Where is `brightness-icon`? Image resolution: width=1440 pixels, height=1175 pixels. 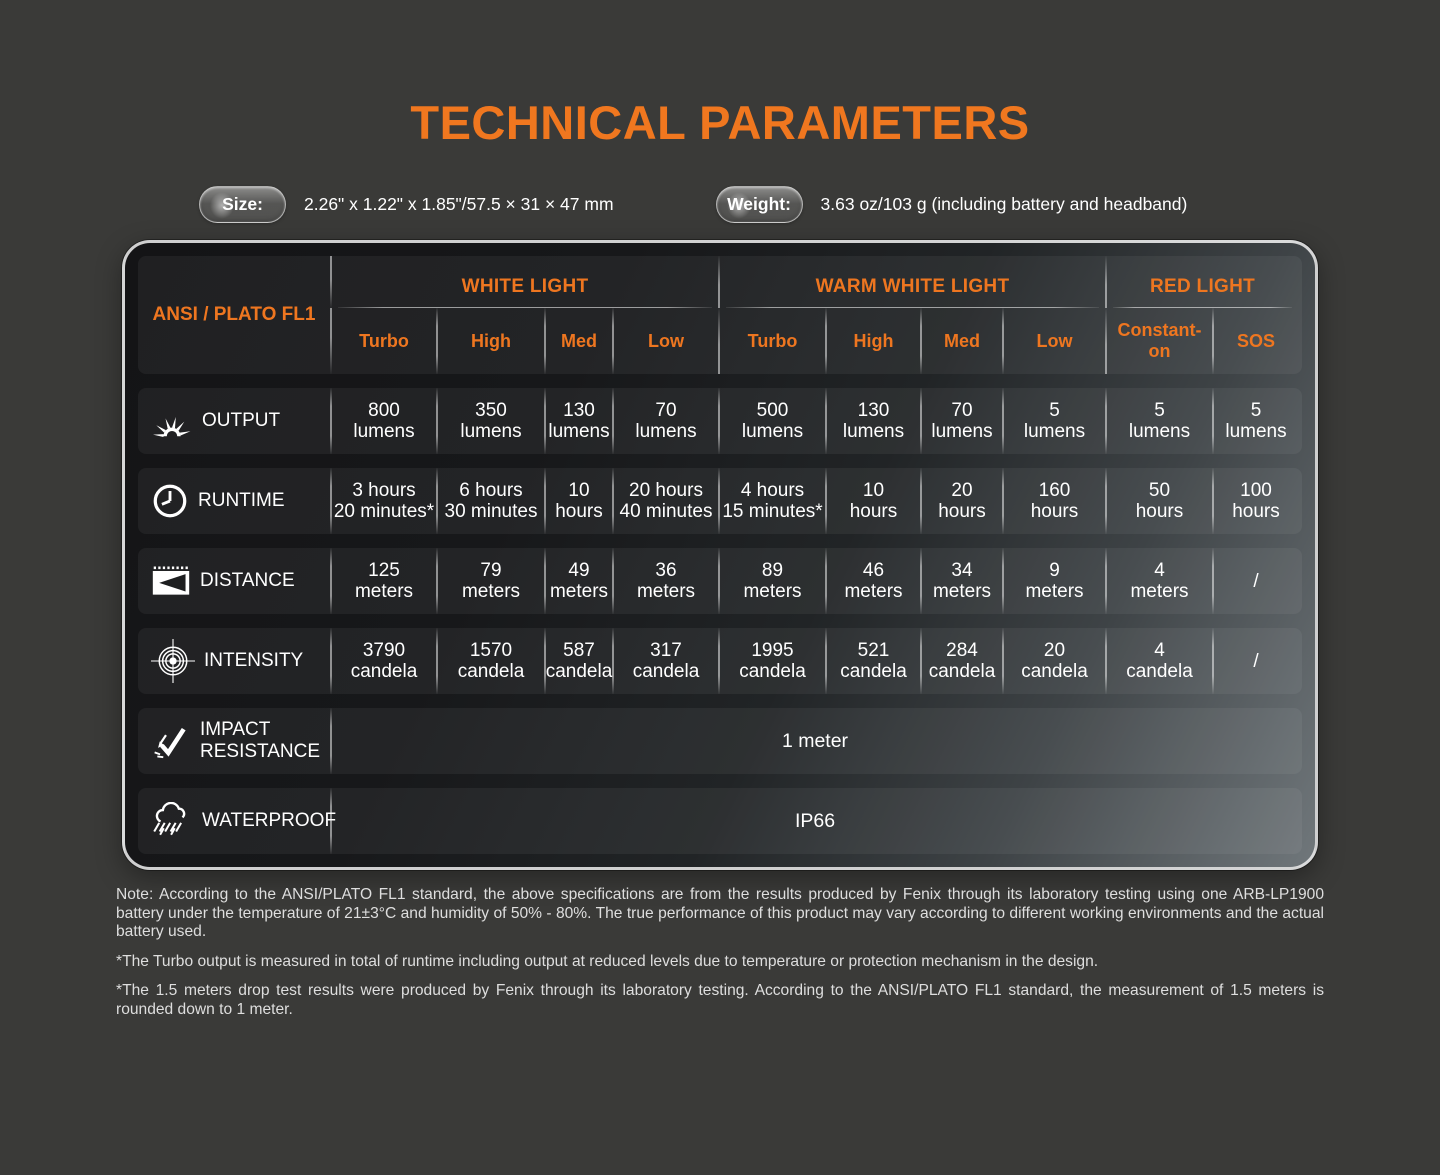
brightness-icon is located at coordinates (172, 427).